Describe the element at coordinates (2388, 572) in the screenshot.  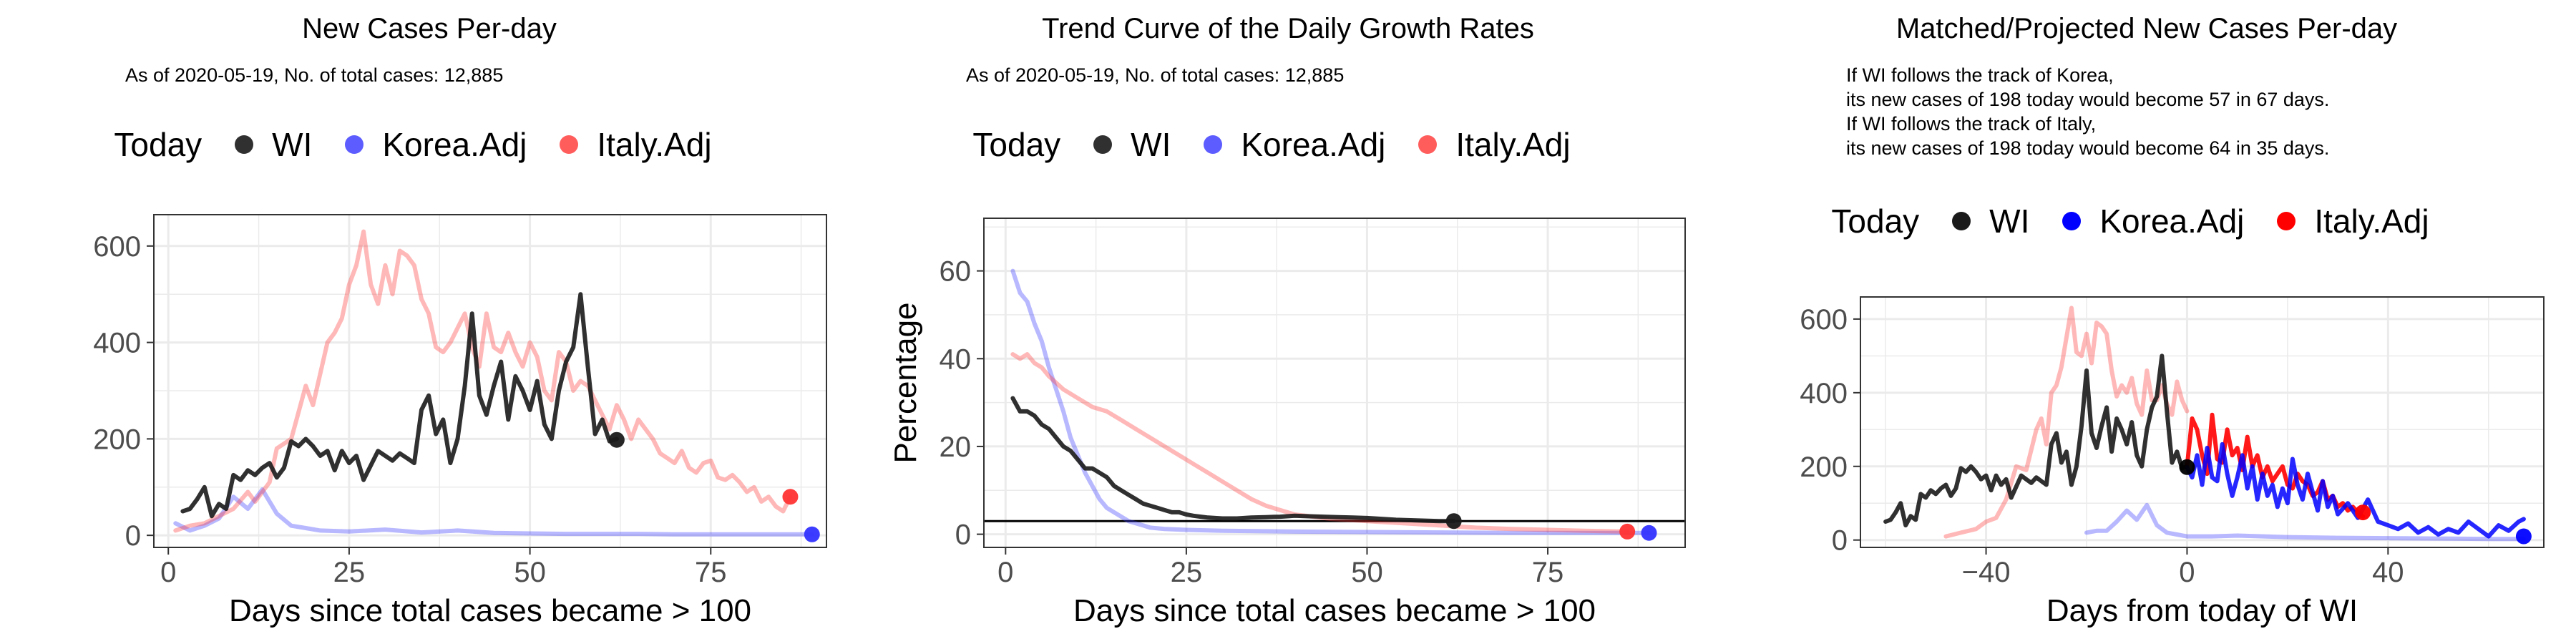
I see `x-tick-label: 40` at that location.